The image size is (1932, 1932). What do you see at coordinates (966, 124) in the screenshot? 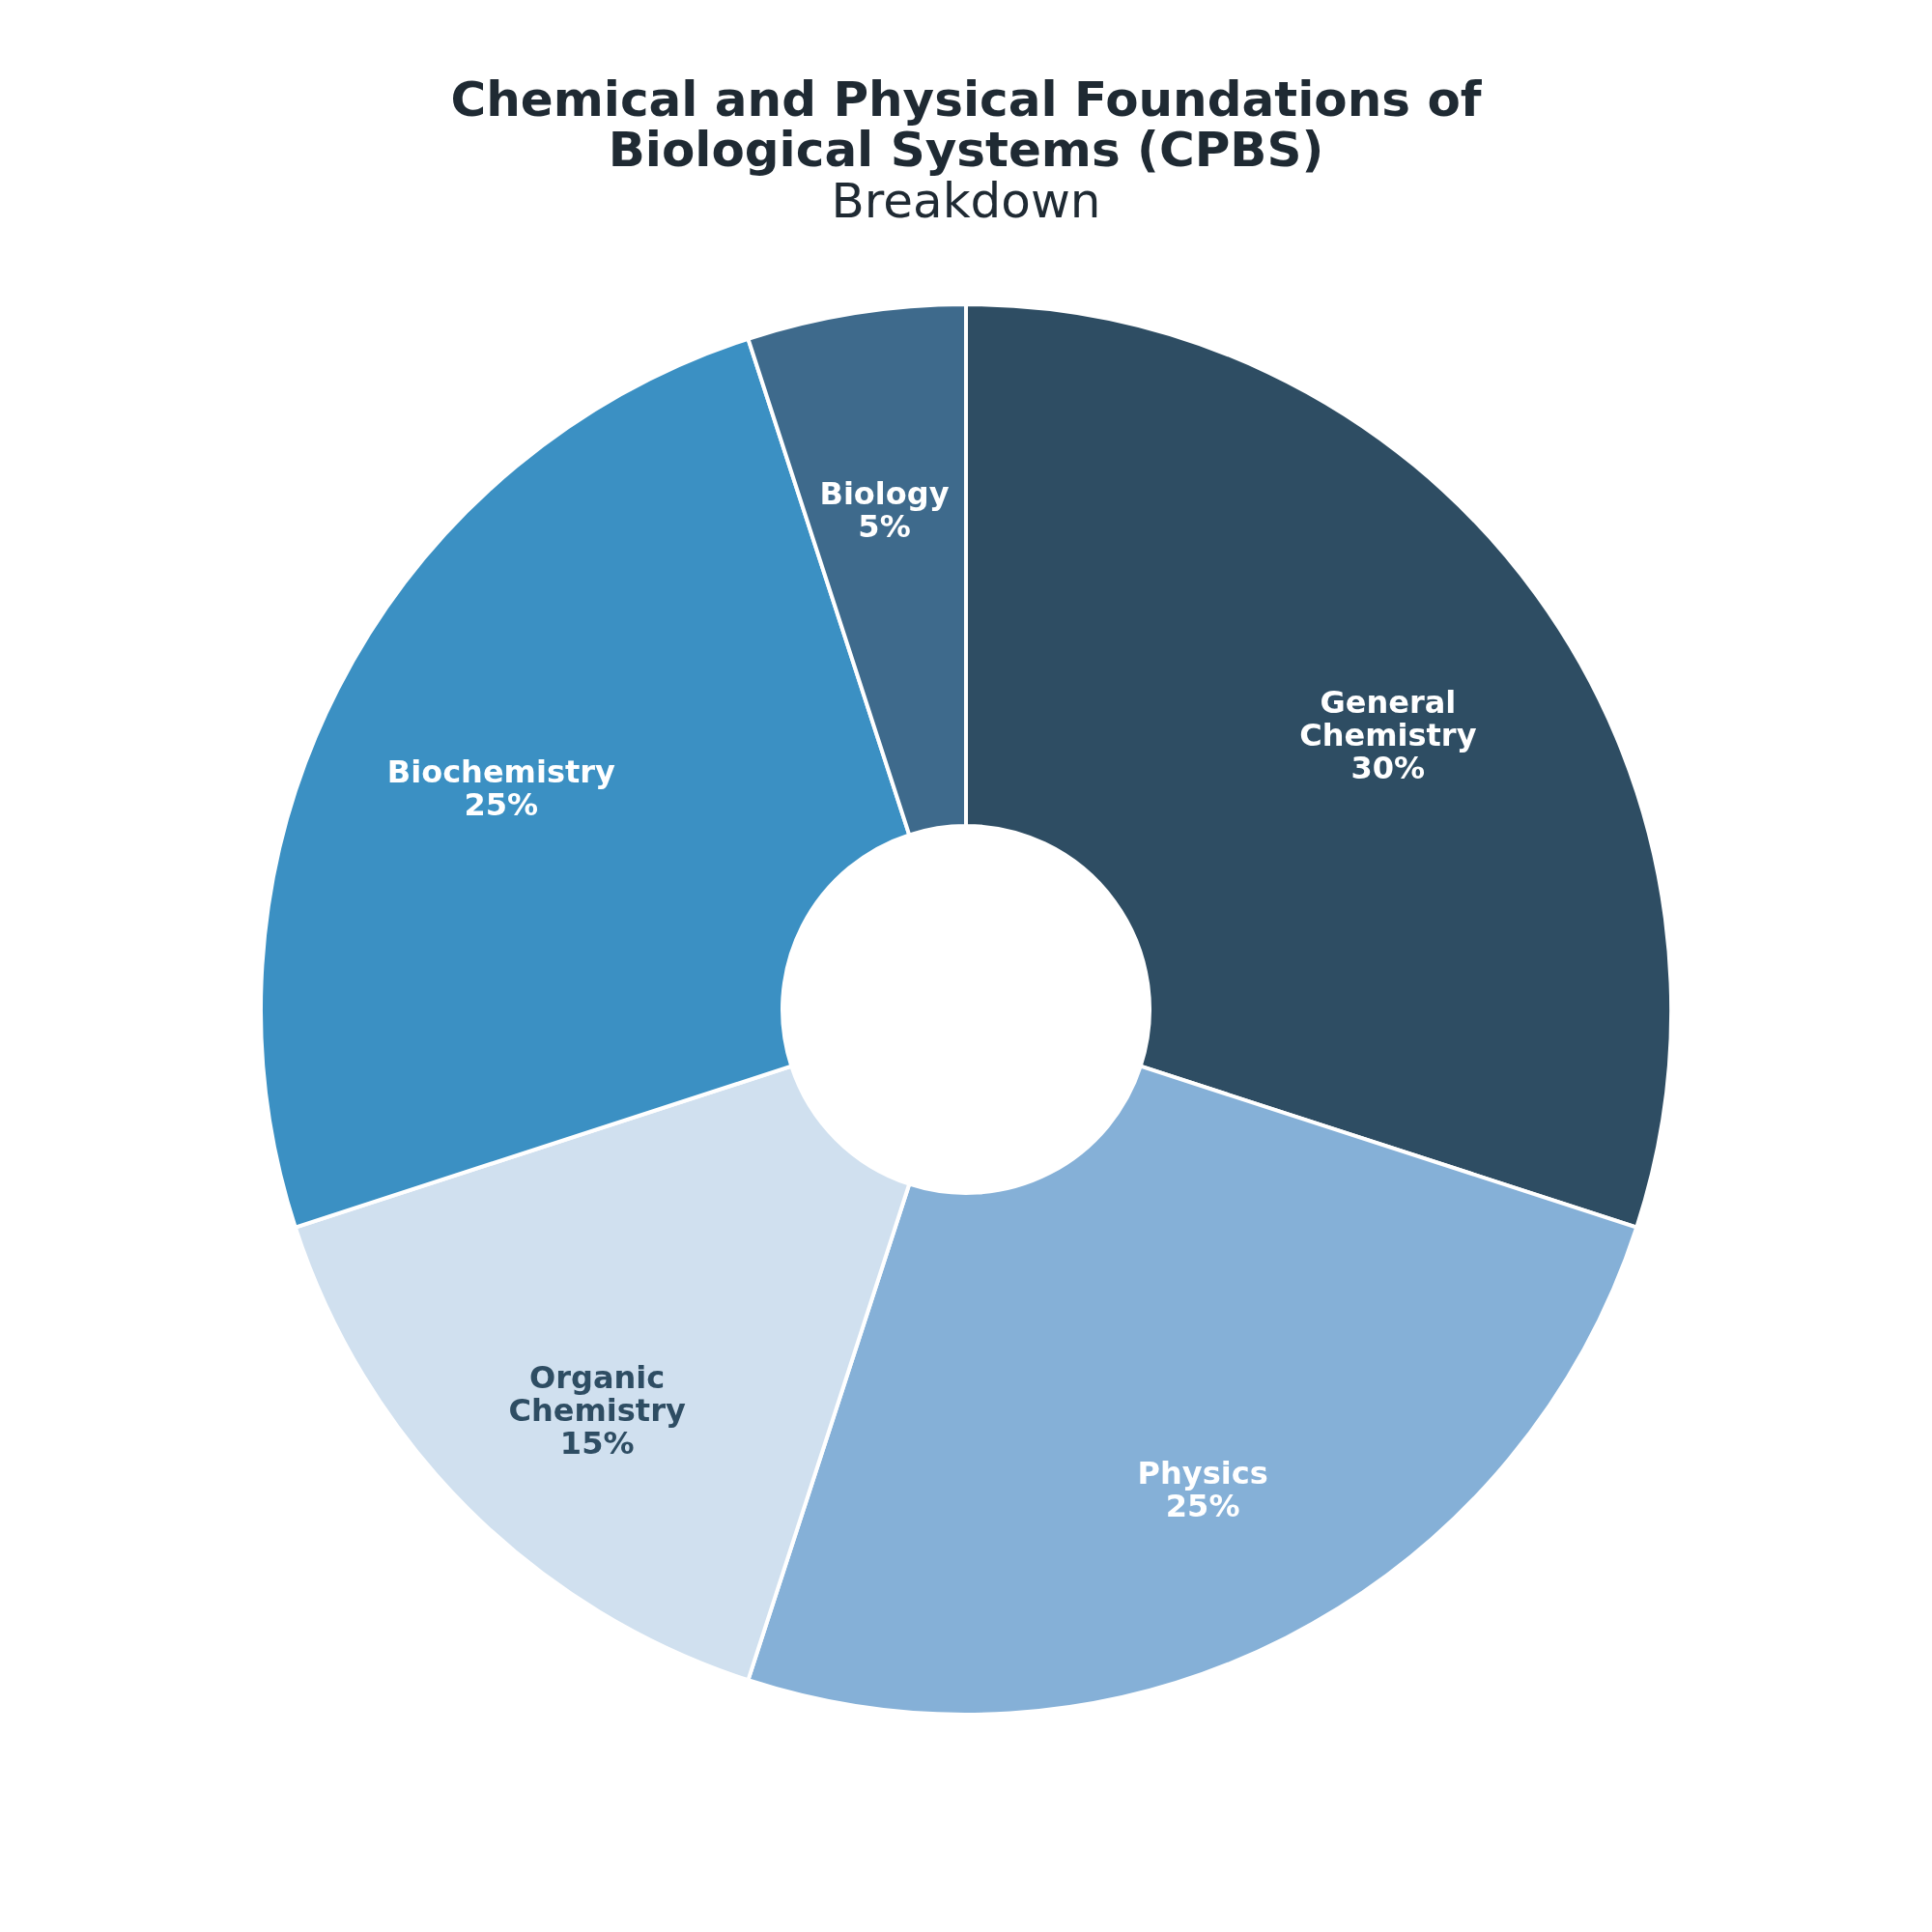
I see `chart-title: Chemical and Physical Foundations of Biological Systems (CPBS)` at bounding box center [966, 124].